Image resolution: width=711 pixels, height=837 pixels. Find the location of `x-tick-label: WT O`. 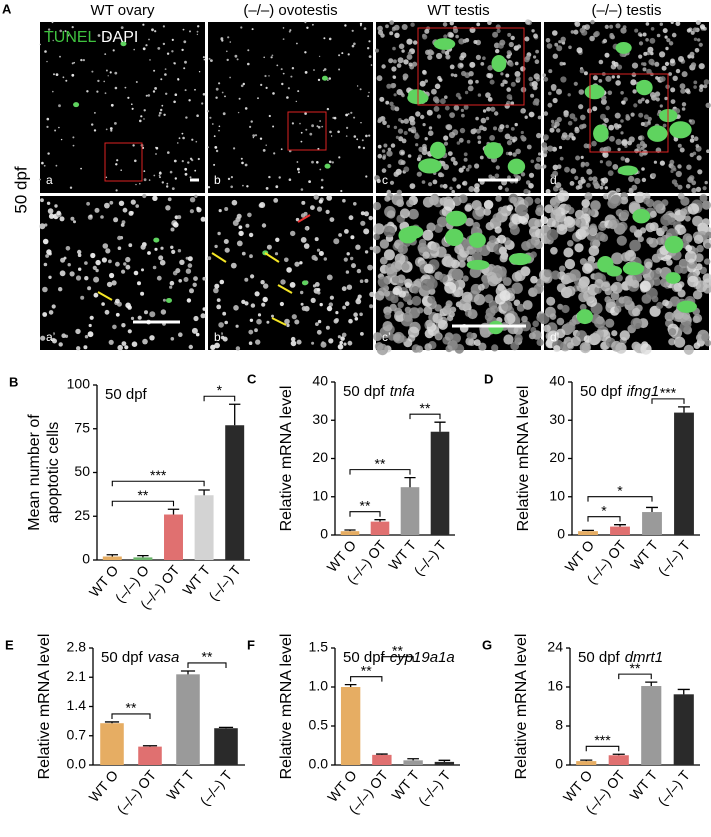

x-tick-label: WT O is located at coordinates (104, 786).